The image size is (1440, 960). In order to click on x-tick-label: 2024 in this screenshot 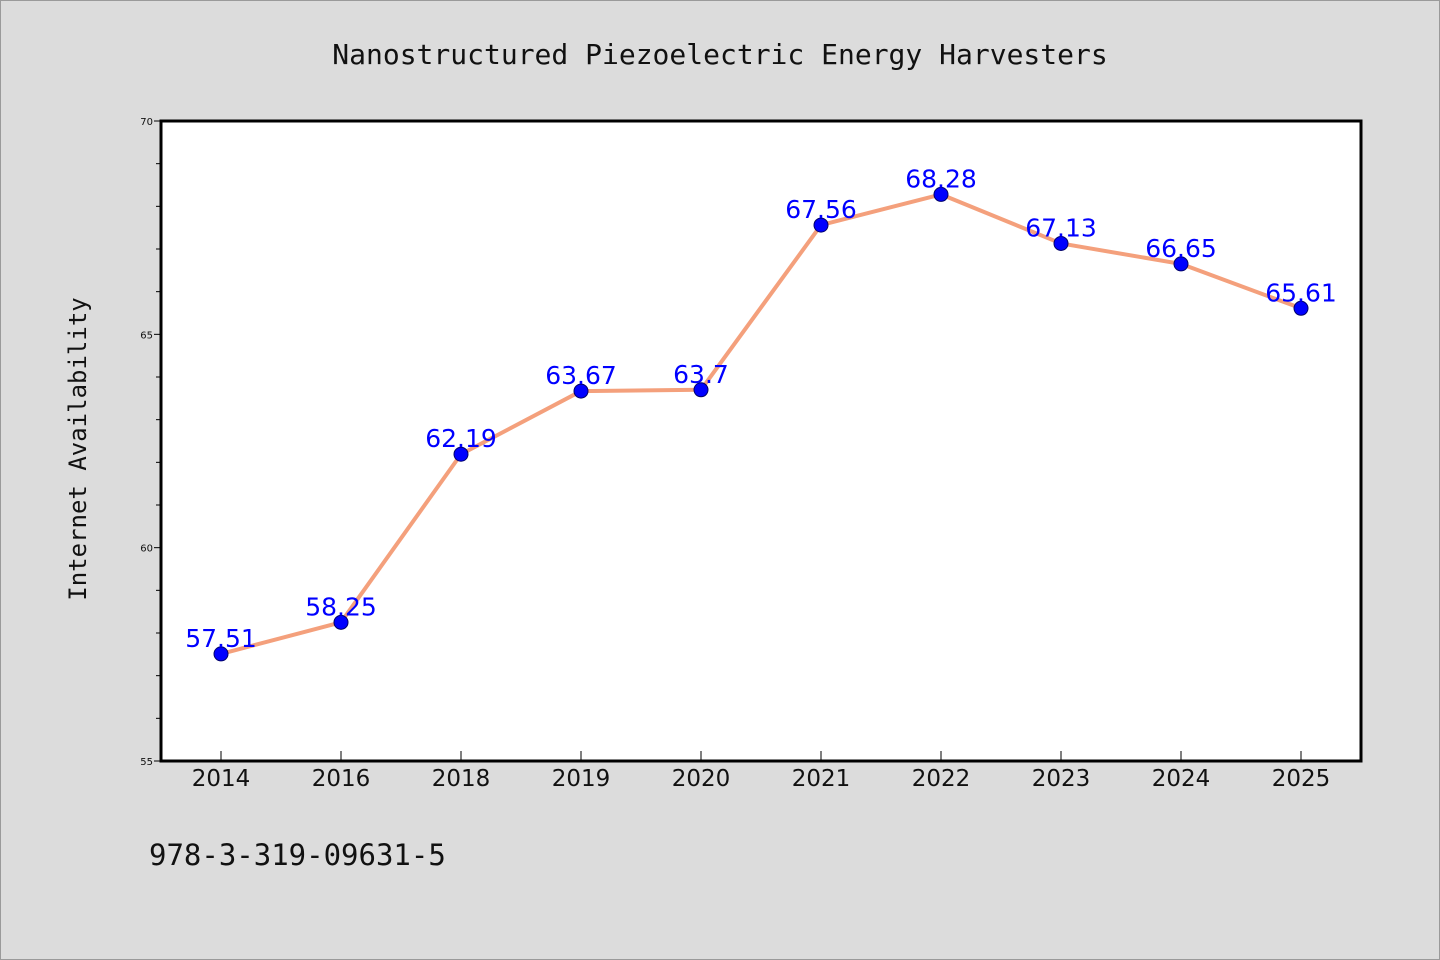, I will do `click(1181, 779)`.